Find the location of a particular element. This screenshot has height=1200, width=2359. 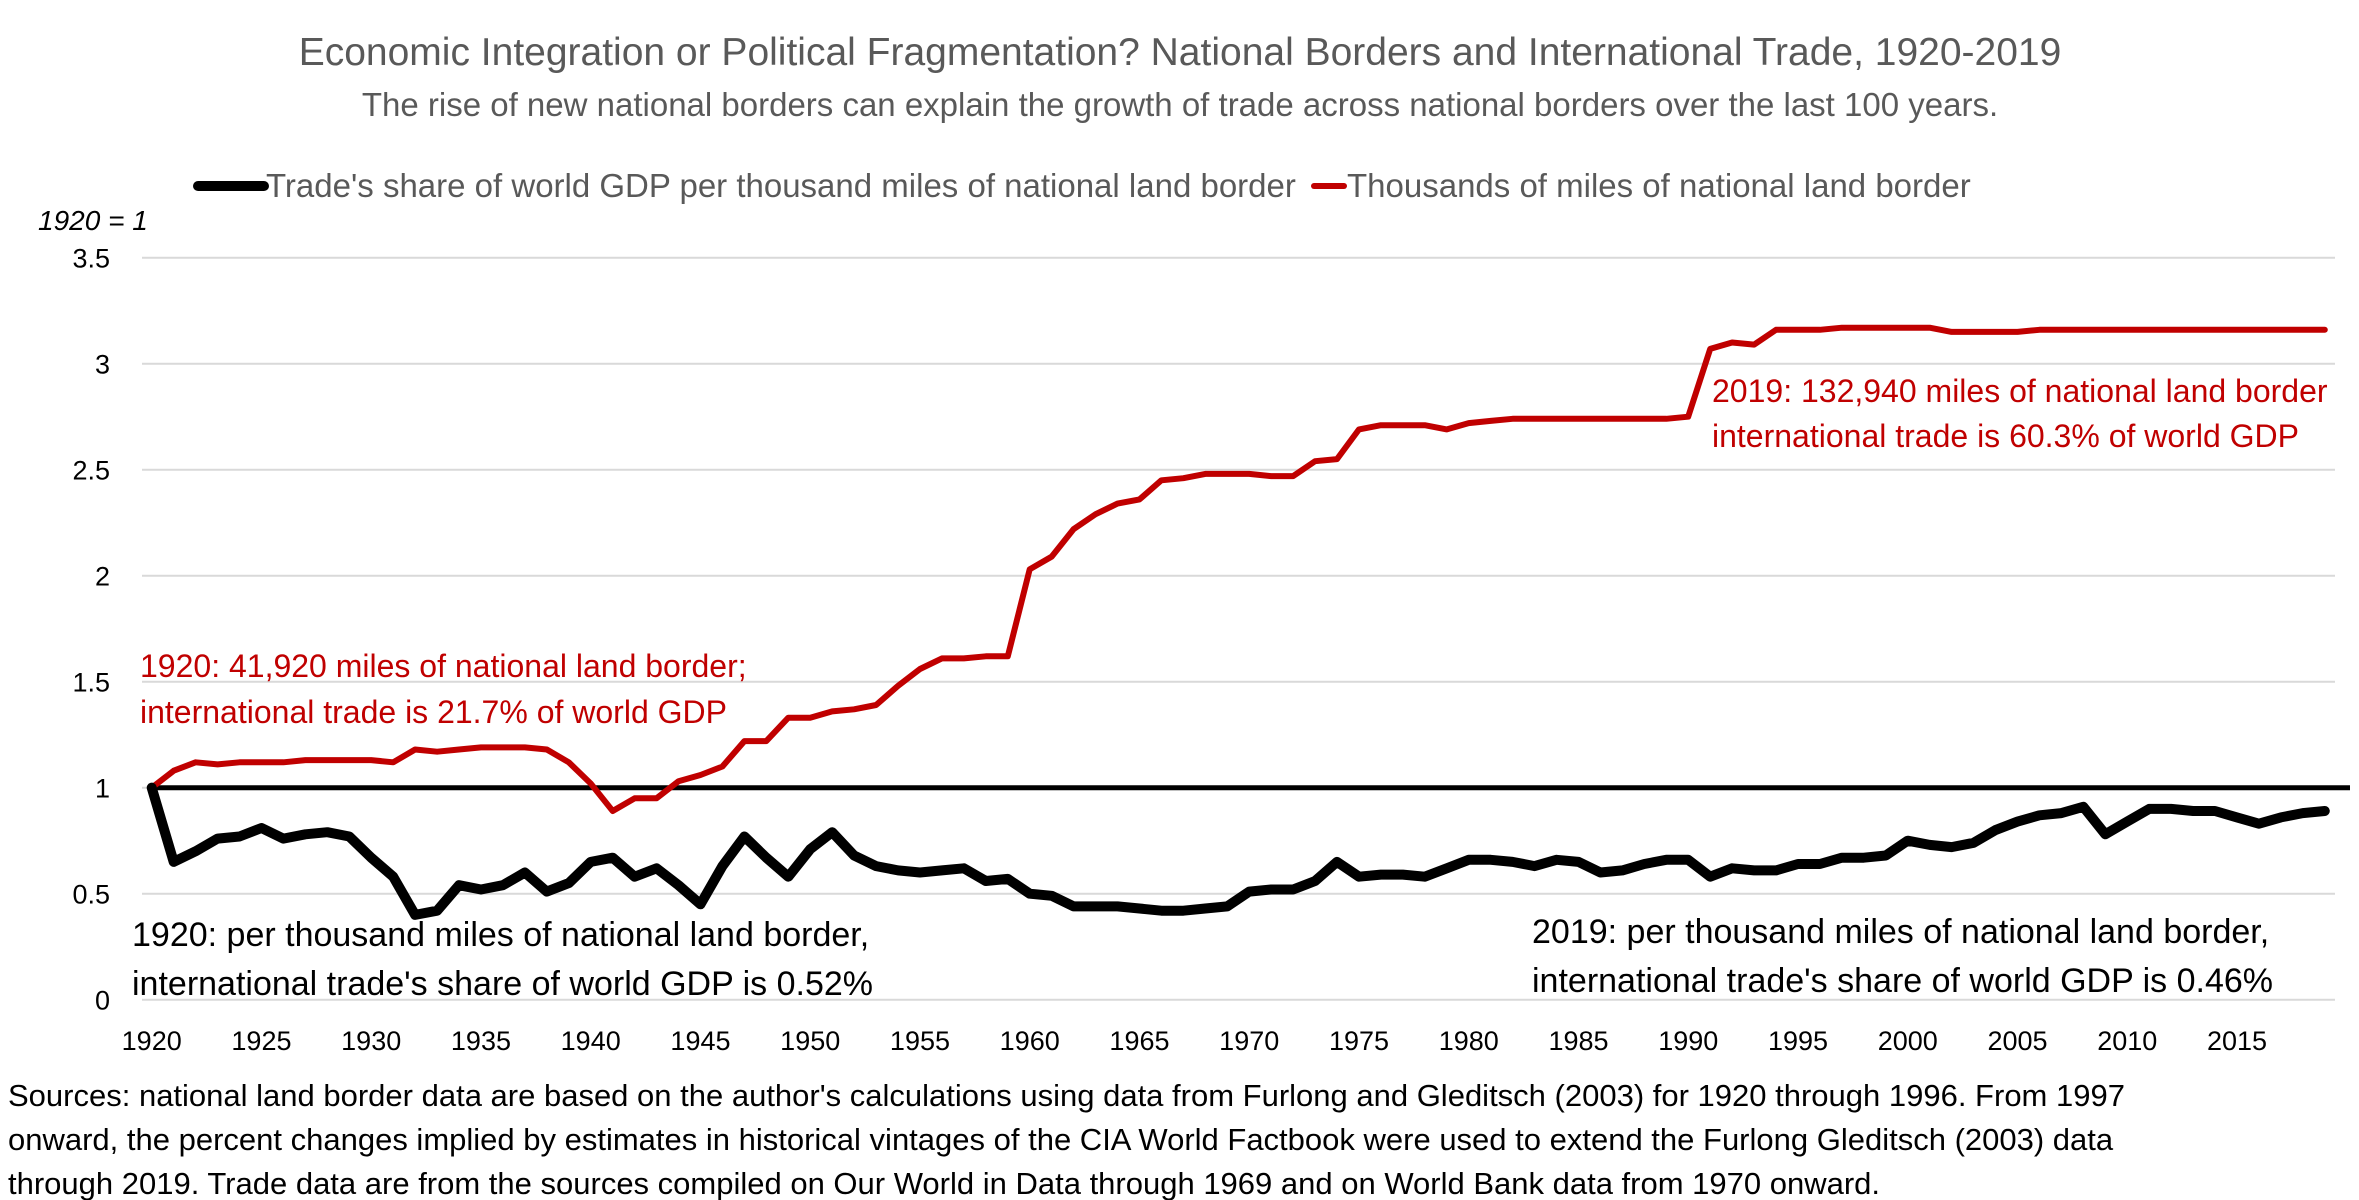

x-tick-label: 2000 is located at coordinates (1908, 1041).